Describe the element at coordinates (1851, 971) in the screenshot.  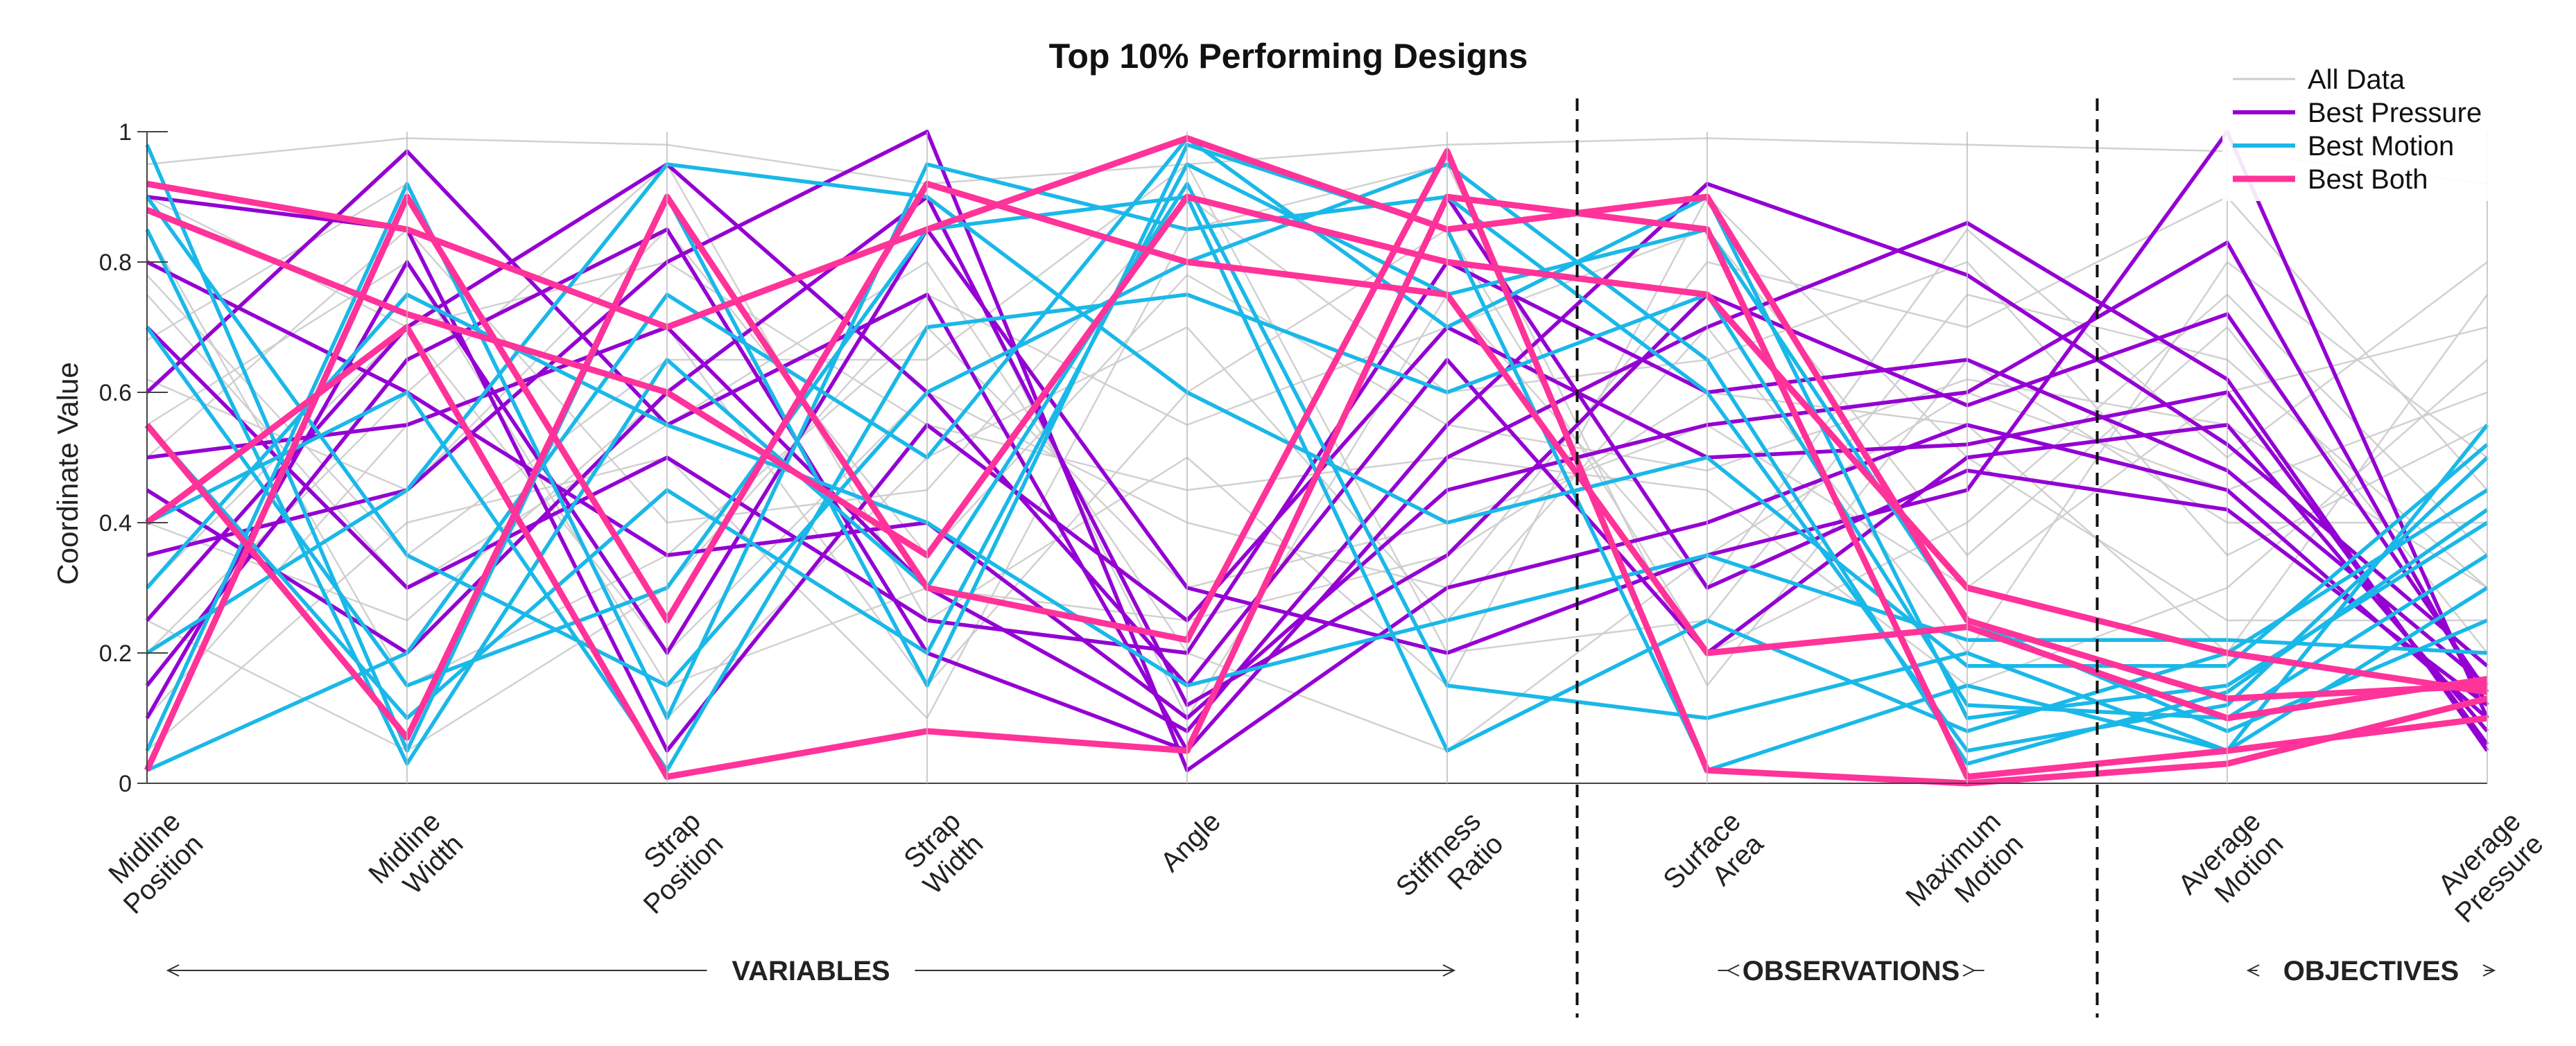
I see `group-label-1: OBSERVATIONS` at that location.